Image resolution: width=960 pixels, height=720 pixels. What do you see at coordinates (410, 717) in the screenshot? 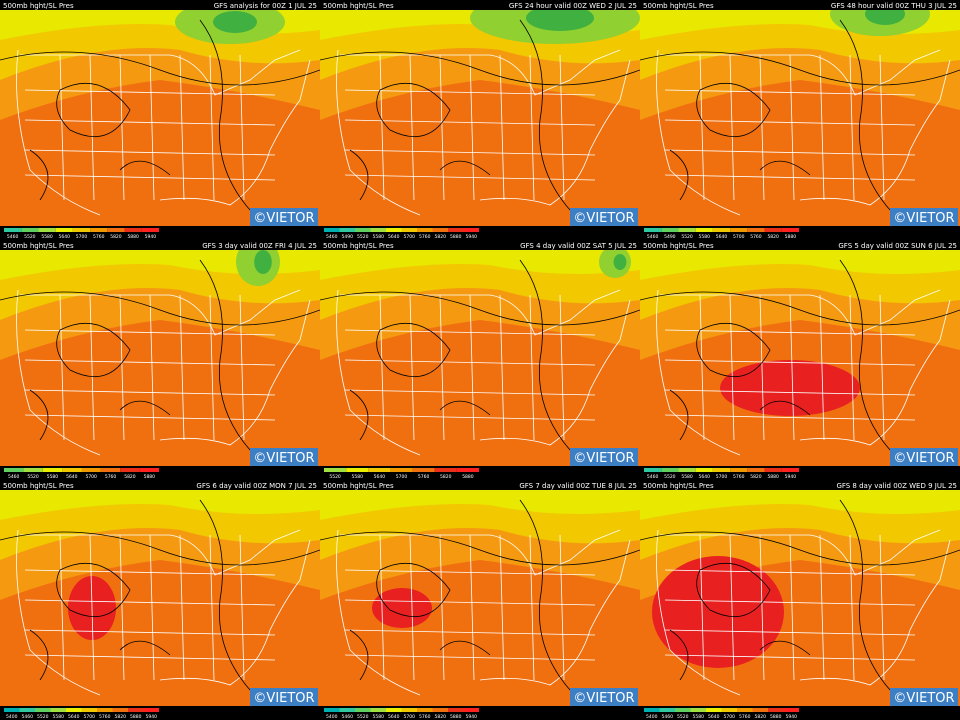
I see `colorbar-label: 5700` at bounding box center [410, 717].